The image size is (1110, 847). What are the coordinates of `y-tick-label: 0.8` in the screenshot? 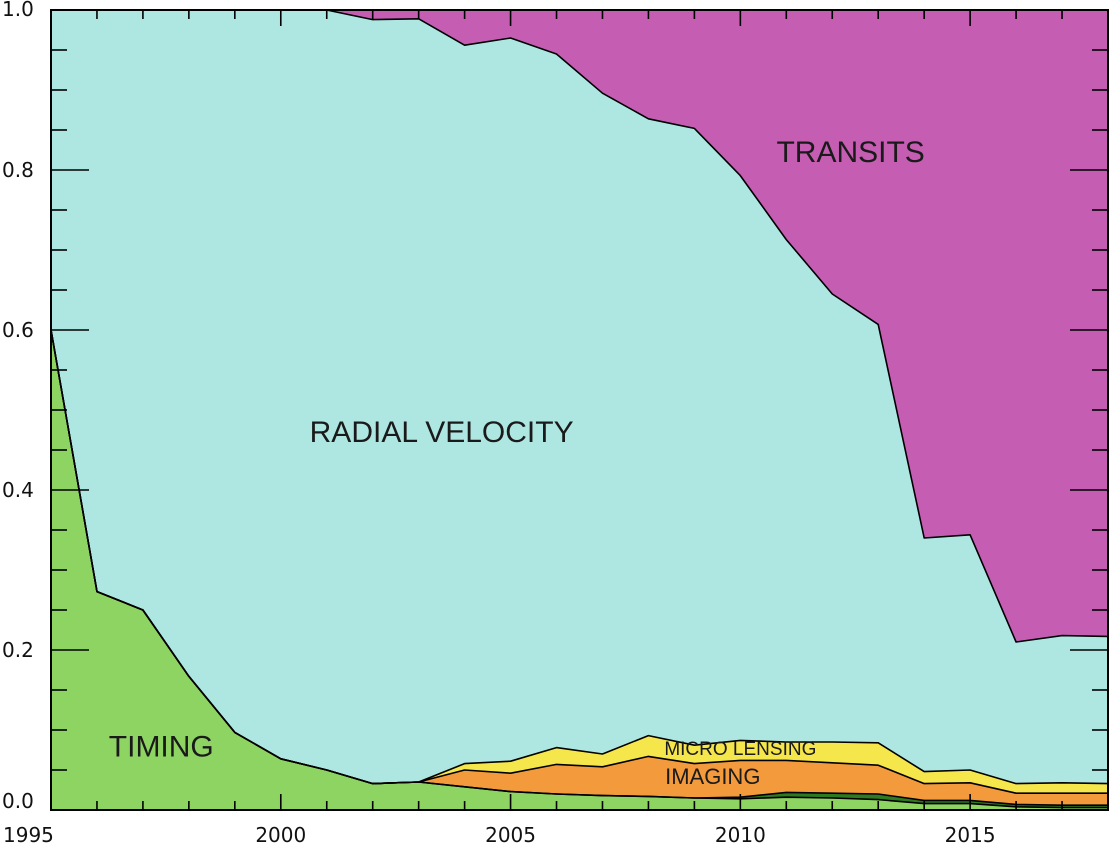 It's located at (18, 170).